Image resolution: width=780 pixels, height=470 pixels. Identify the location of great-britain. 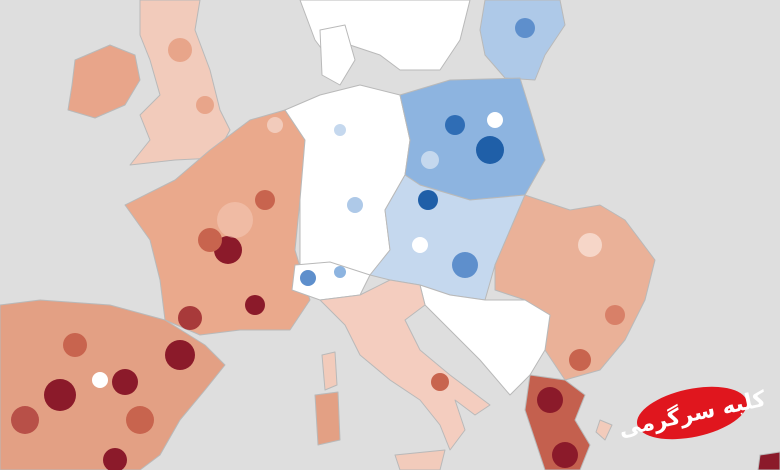
(180, 83).